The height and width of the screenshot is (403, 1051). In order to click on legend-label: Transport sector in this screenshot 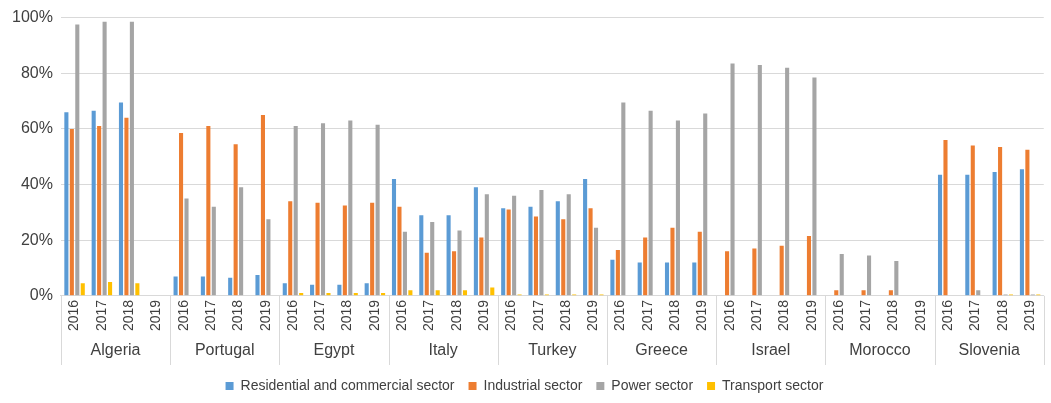, I will do `click(773, 384)`.